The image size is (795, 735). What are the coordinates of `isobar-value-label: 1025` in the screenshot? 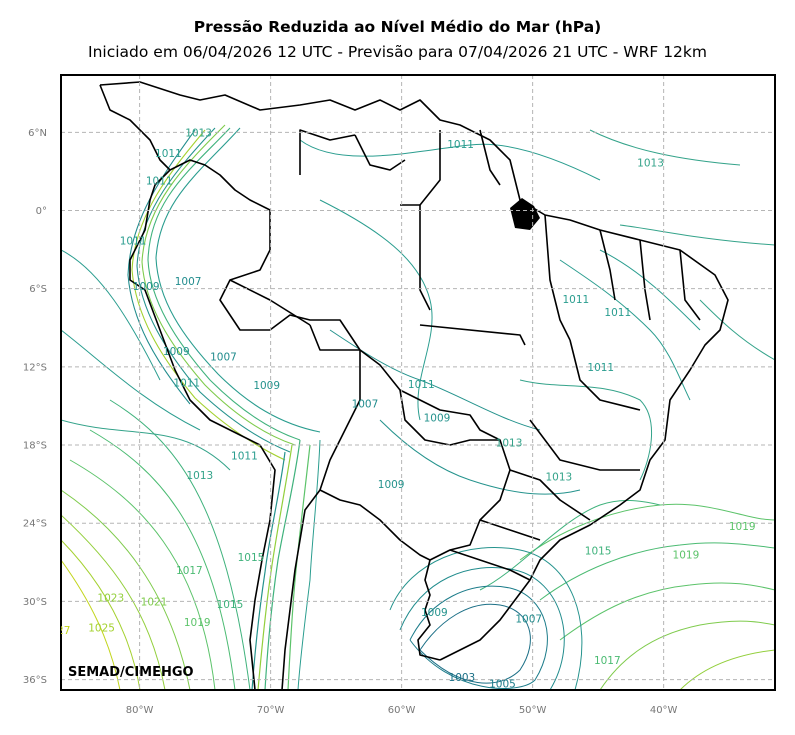 It's located at (101, 628).